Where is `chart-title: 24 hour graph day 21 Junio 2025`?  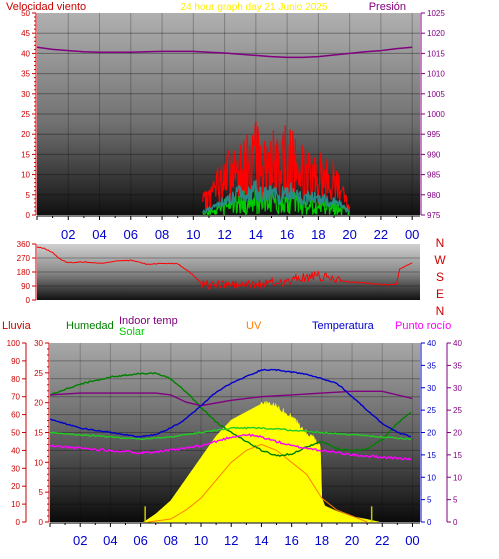
chart-title: 24 hour graph day 21 Junio 2025 is located at coordinates (254, 7).